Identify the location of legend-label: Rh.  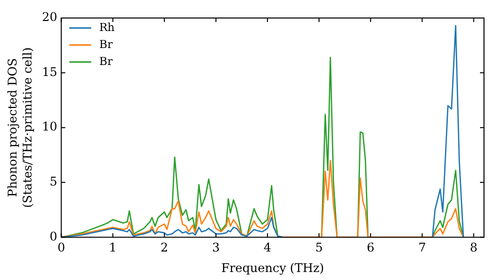
(107, 27).